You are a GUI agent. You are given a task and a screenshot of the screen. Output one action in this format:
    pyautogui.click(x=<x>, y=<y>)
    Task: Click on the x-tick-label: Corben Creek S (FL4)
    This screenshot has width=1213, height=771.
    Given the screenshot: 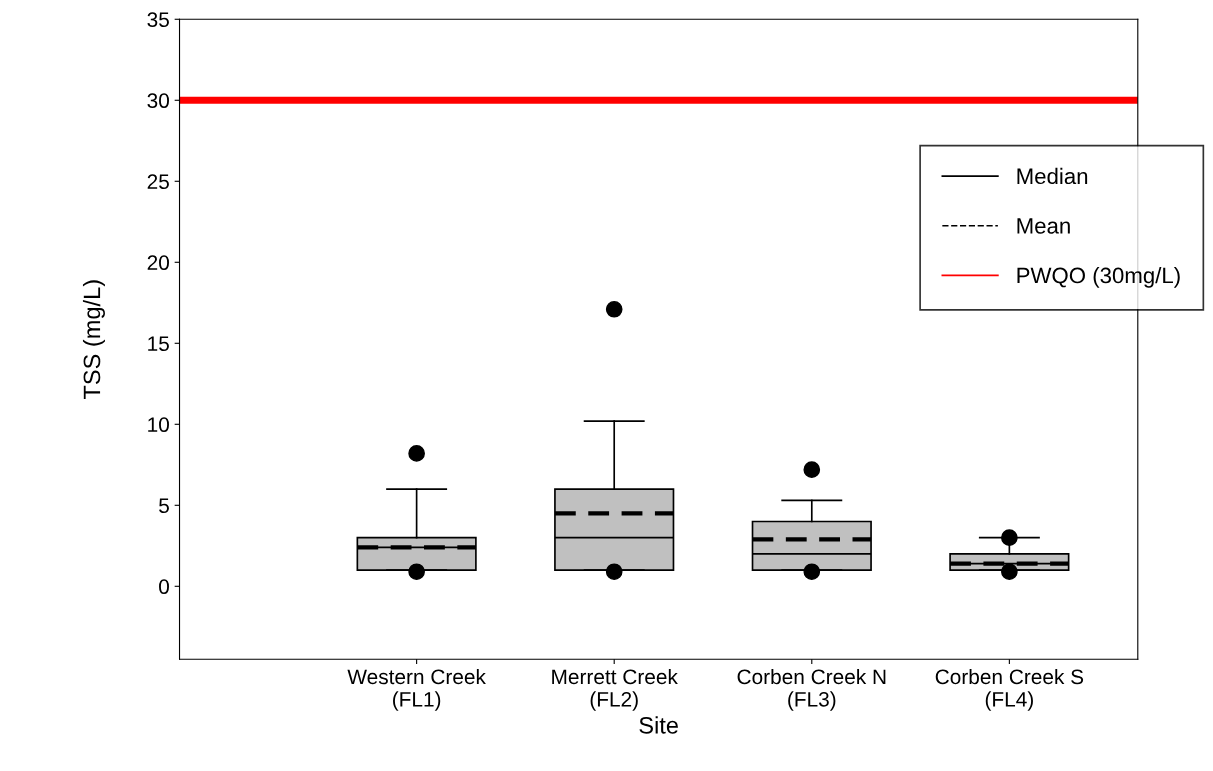 What is the action you would take?
    pyautogui.click(x=1009, y=689)
    